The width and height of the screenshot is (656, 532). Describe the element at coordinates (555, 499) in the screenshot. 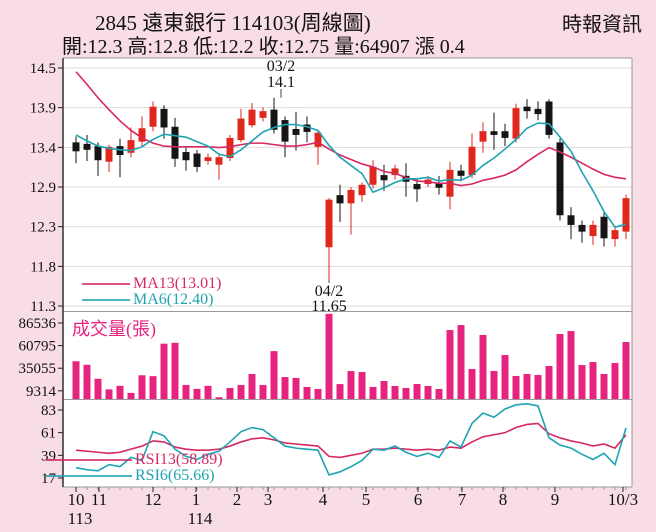

I see `month-label: 9` at that location.